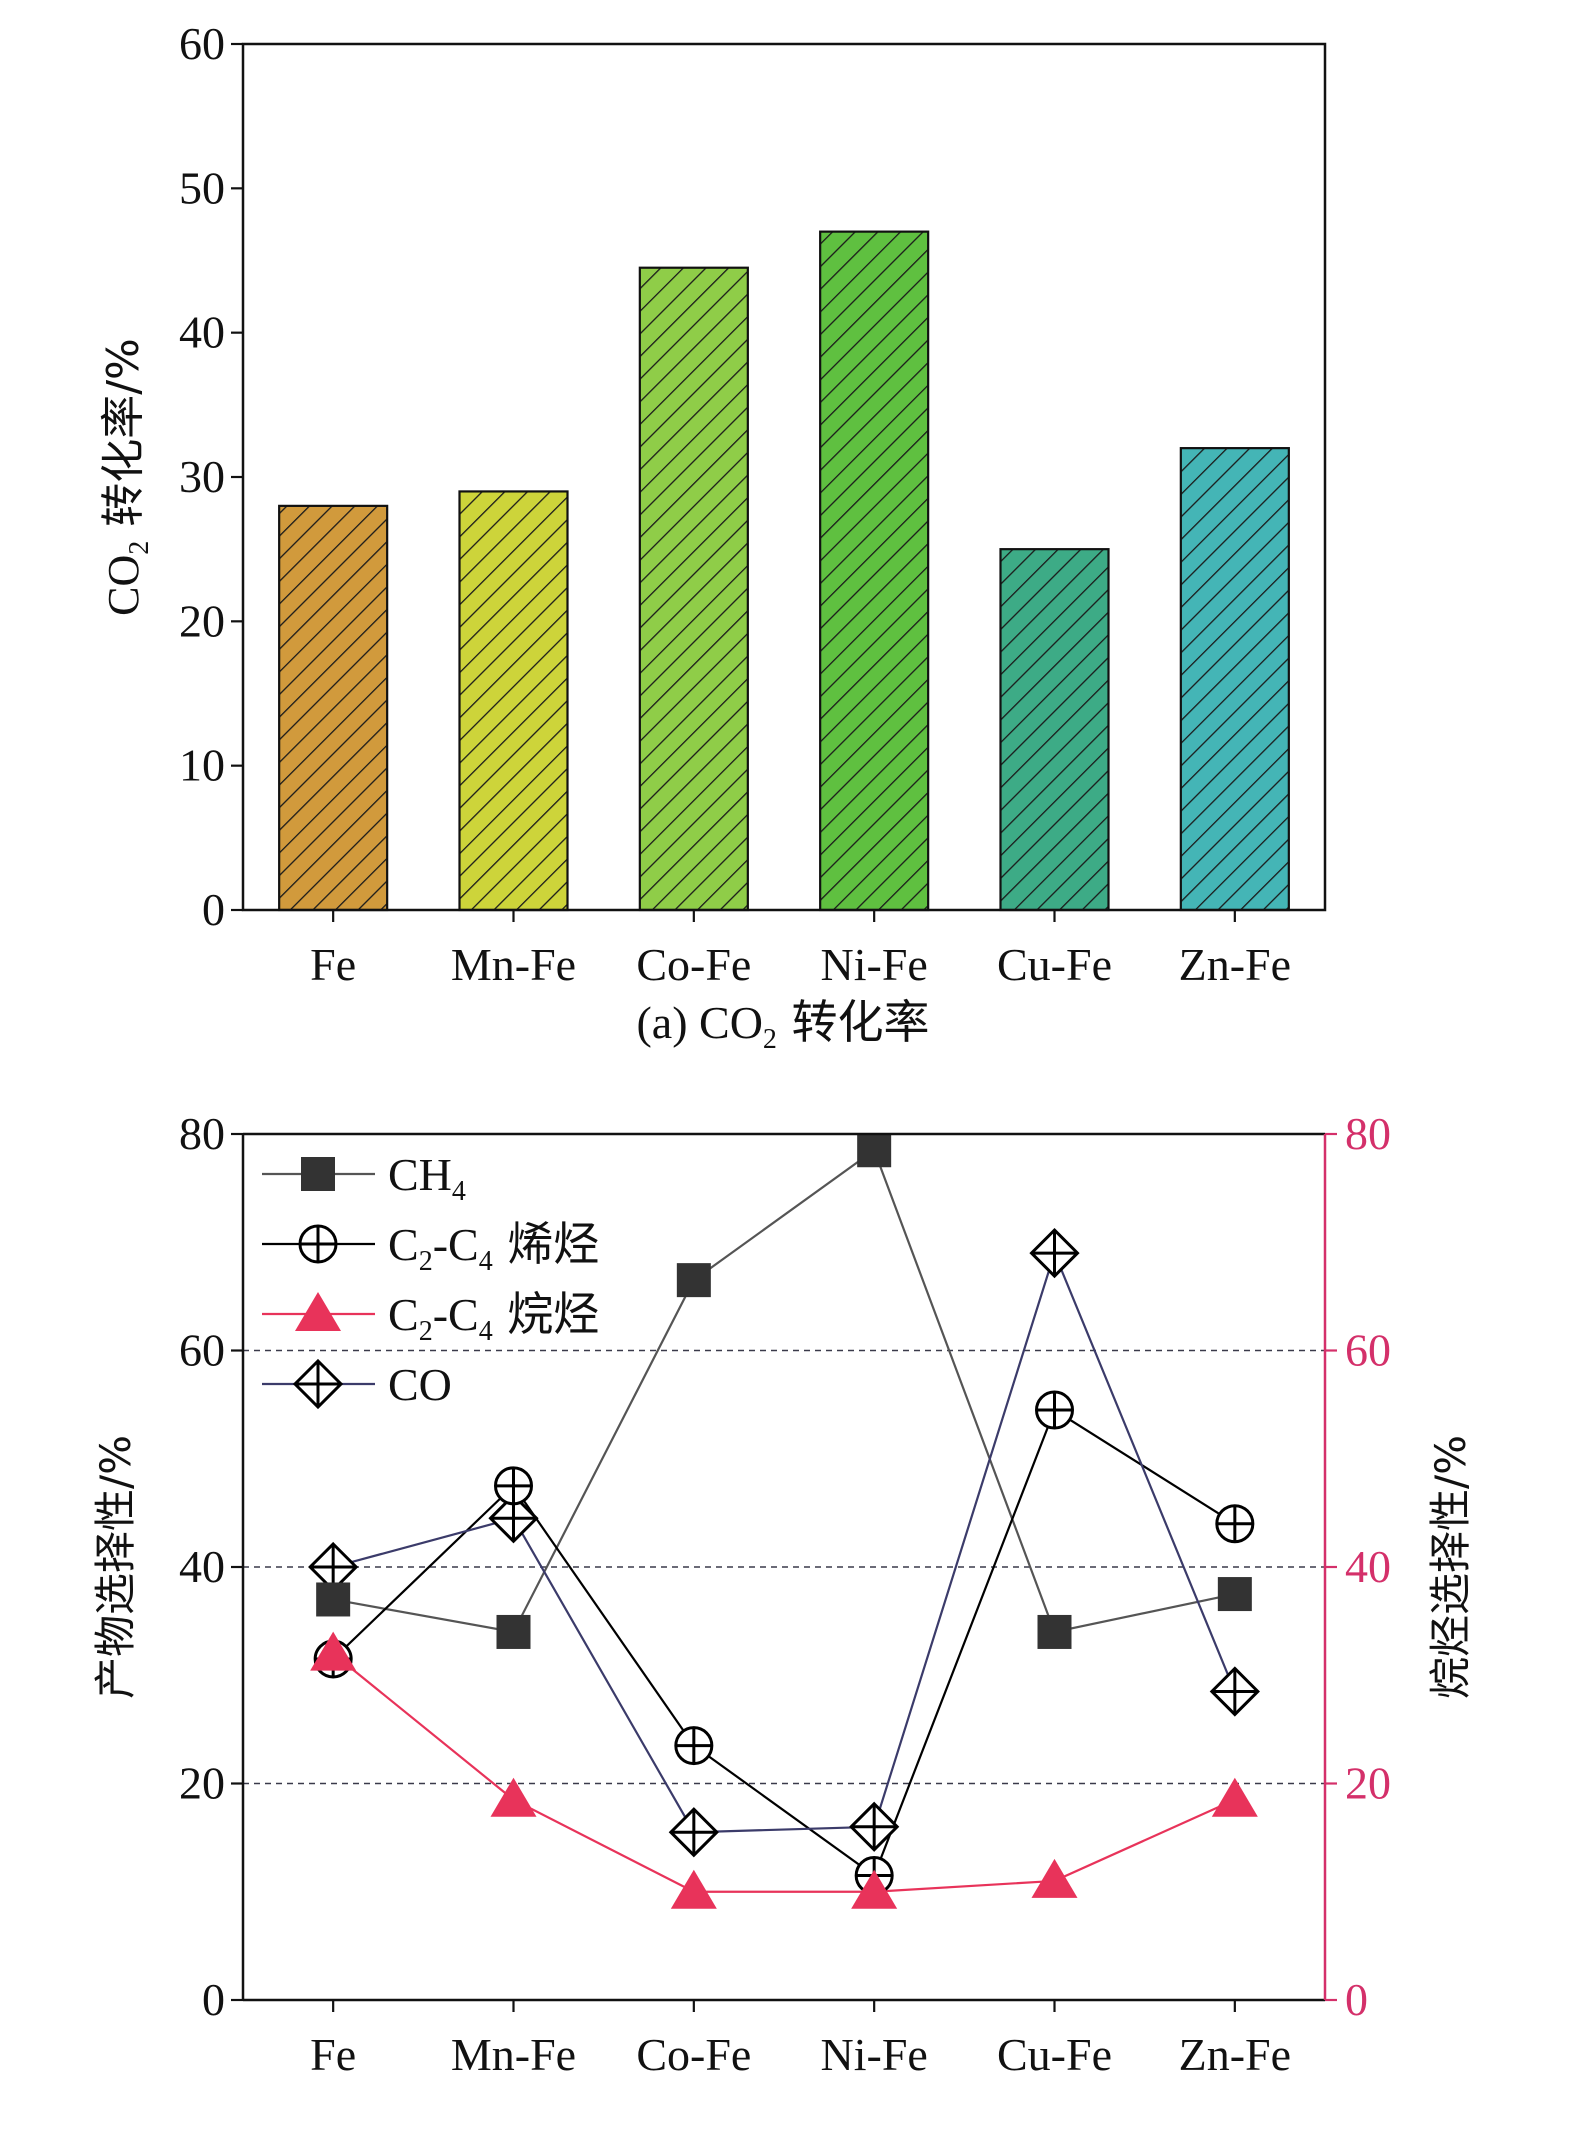 The image size is (1575, 2156). What do you see at coordinates (333, 708) in the screenshot?
I see `bar-fe` at bounding box center [333, 708].